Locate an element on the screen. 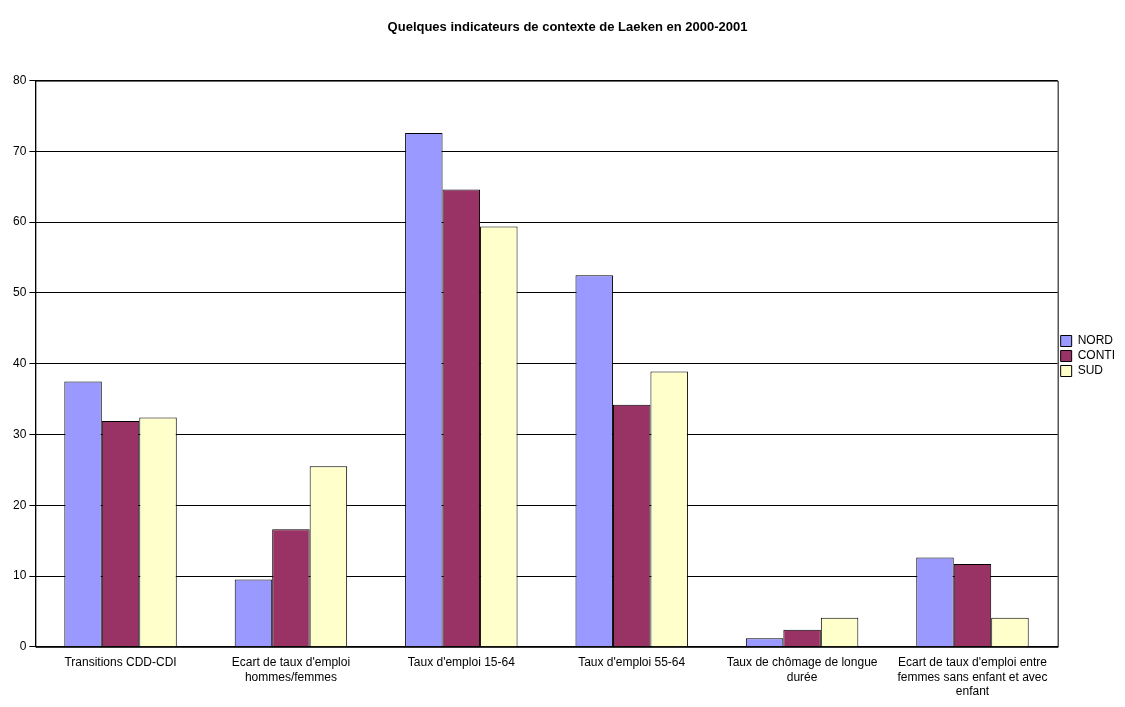 This screenshot has height=707, width=1125. y-tick-label: 10 is located at coordinates (19, 575).